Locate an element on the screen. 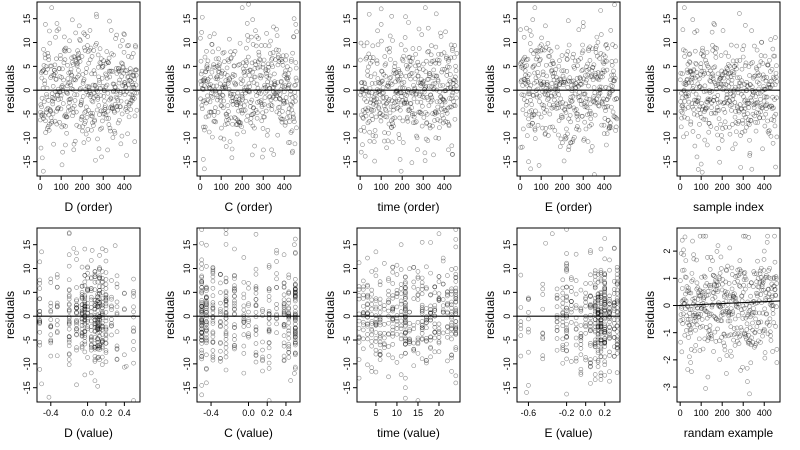  points-layer is located at coordinates (248, 315).